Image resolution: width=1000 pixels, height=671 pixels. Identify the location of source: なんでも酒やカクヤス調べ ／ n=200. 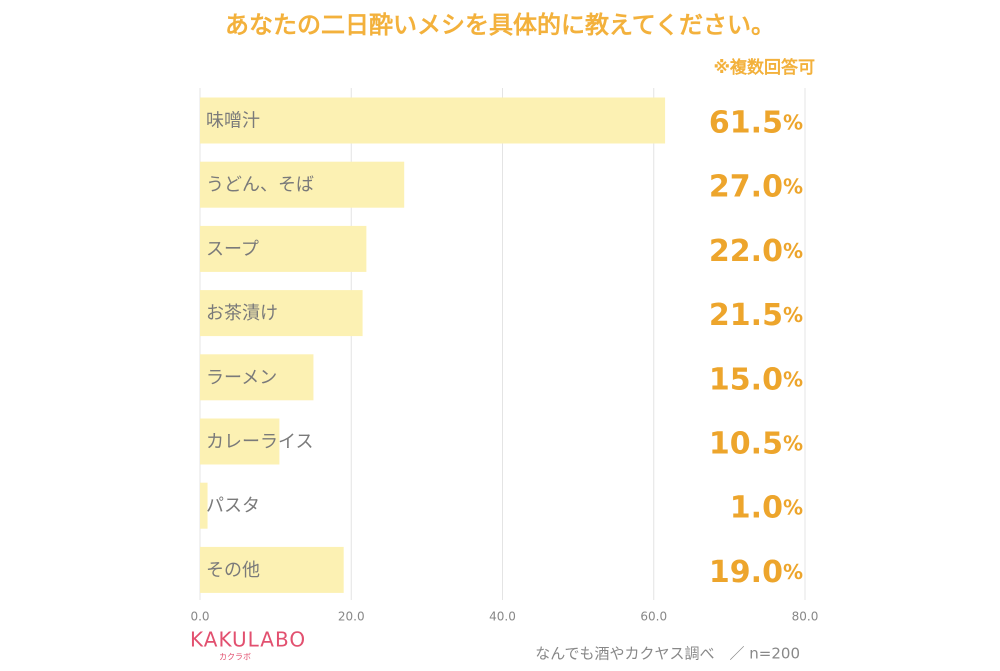
(667, 654).